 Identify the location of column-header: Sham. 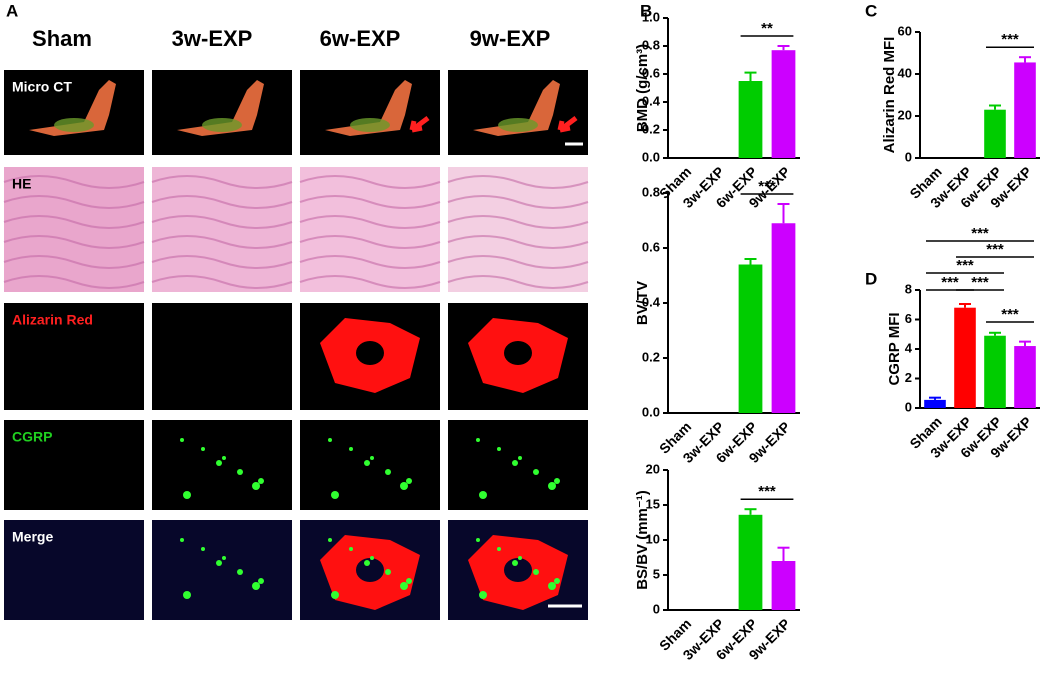
(62, 38).